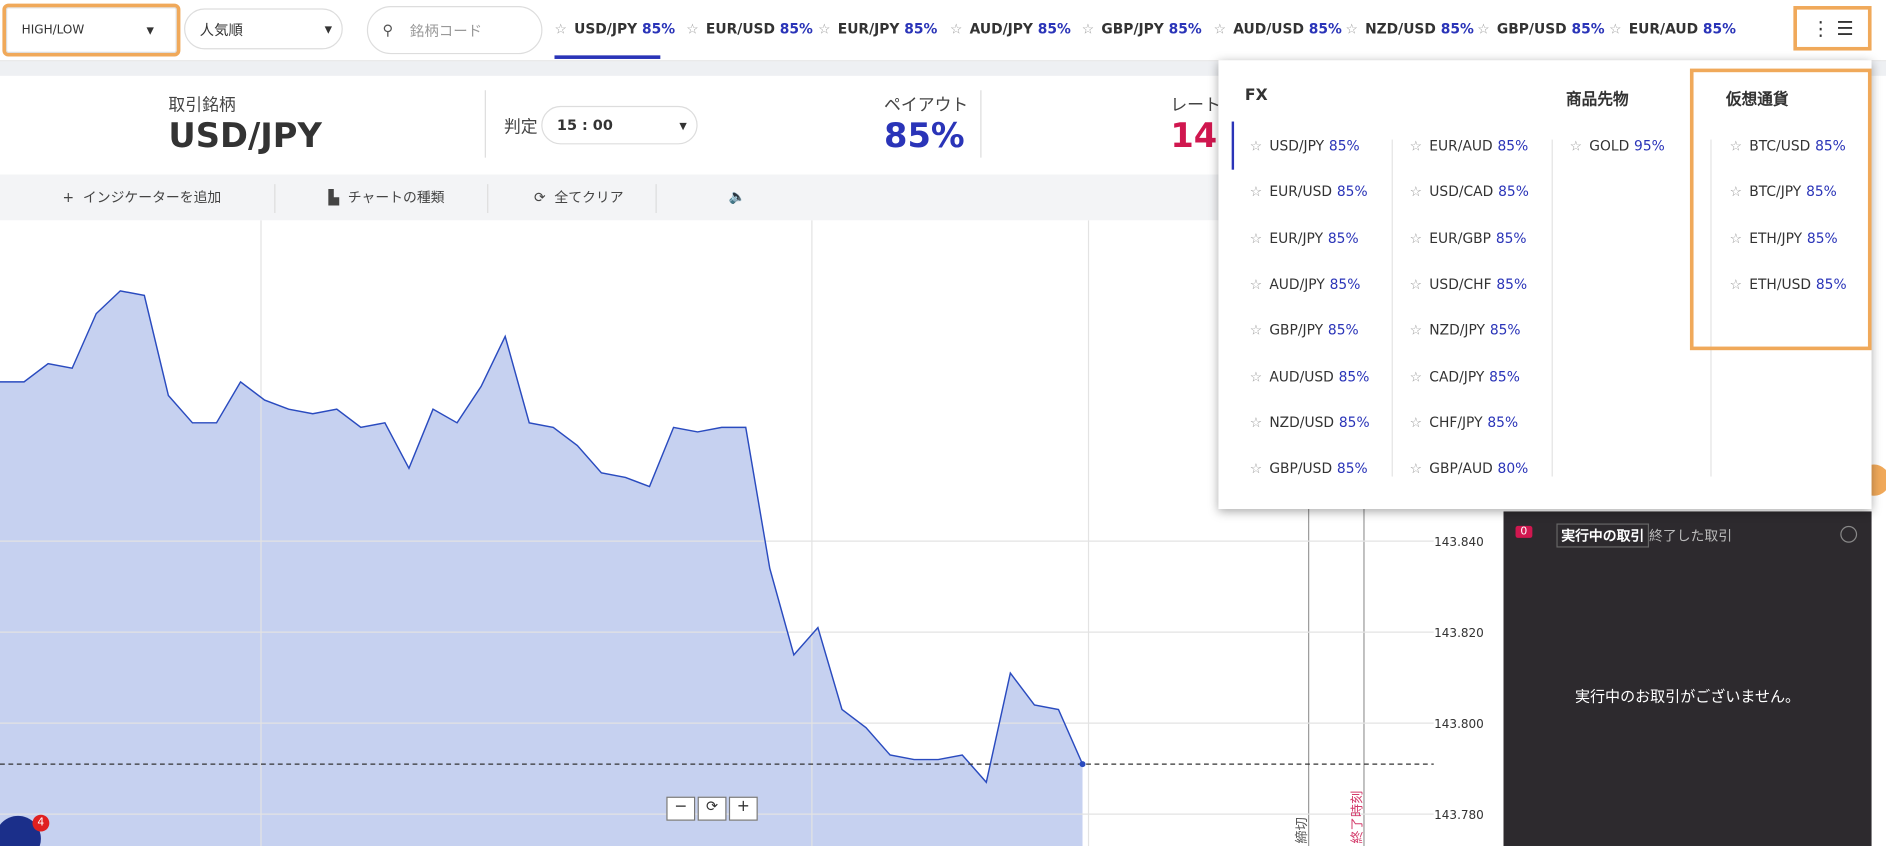 The height and width of the screenshot is (846, 1886). Describe the element at coordinates (1459, 724) in the screenshot. I see `y-tick-label: 143.800` at that location.